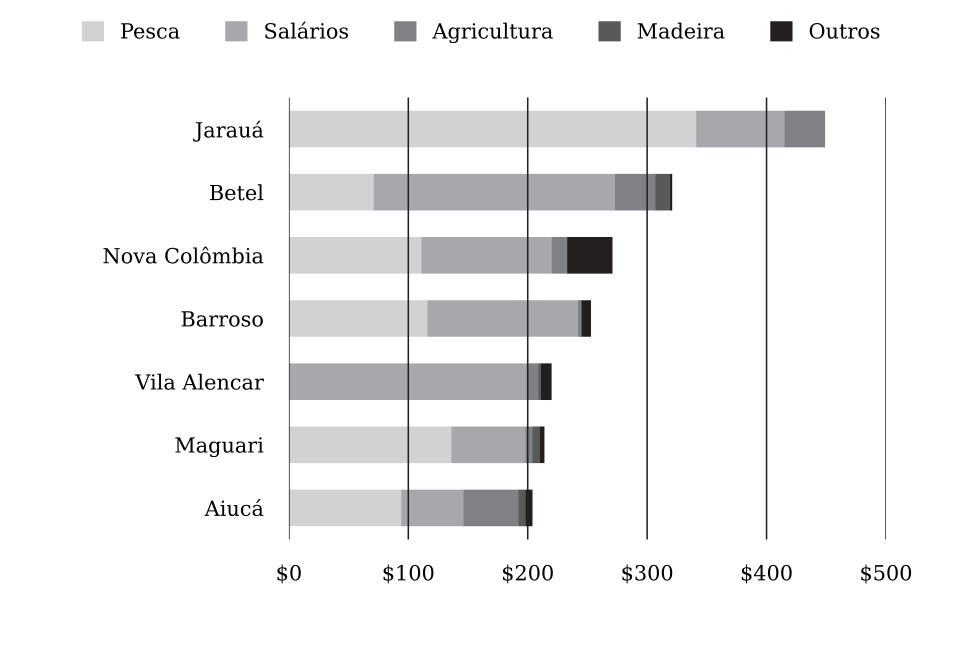 The height and width of the screenshot is (650, 963). Describe the element at coordinates (237, 192) in the screenshot. I see `y-tick-label: Betel` at that location.